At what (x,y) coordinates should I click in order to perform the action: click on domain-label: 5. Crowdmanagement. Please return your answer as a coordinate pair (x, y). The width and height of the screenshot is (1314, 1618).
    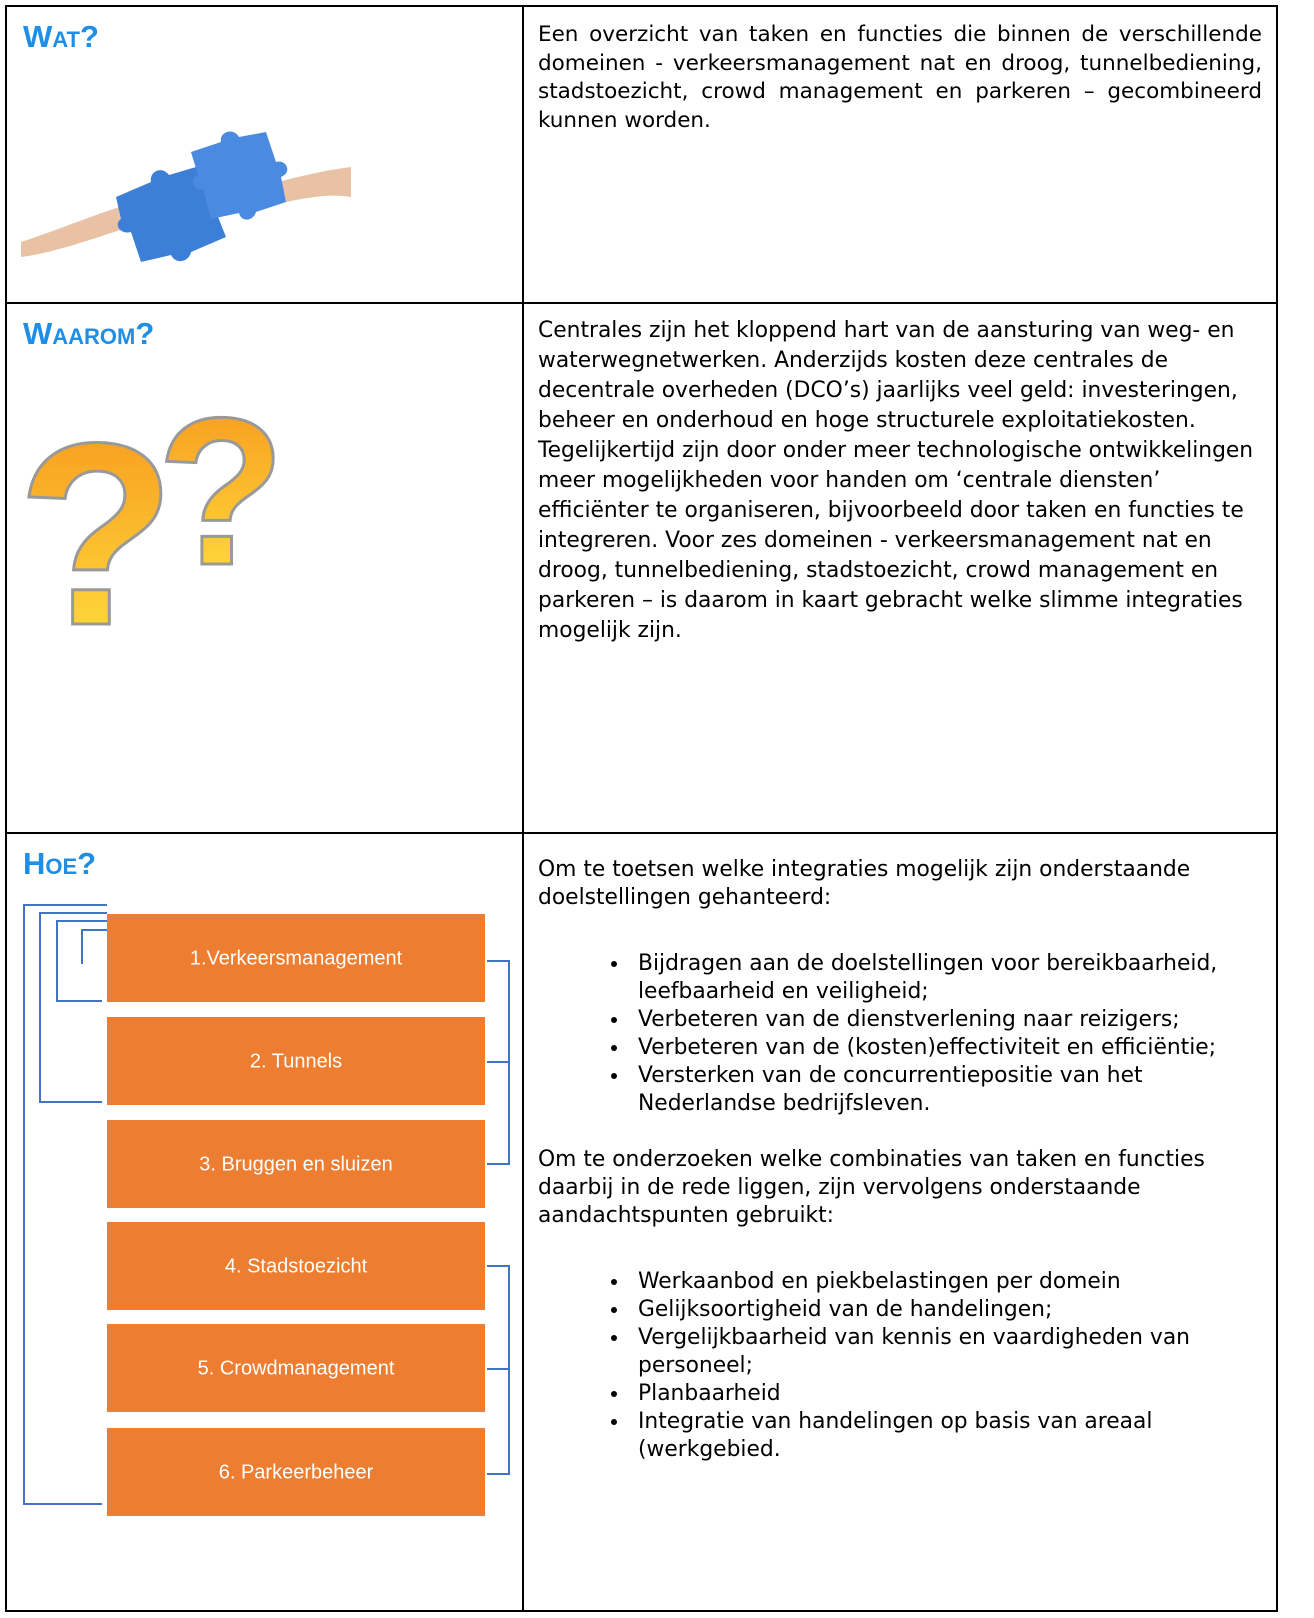
    Looking at the image, I should click on (296, 1368).